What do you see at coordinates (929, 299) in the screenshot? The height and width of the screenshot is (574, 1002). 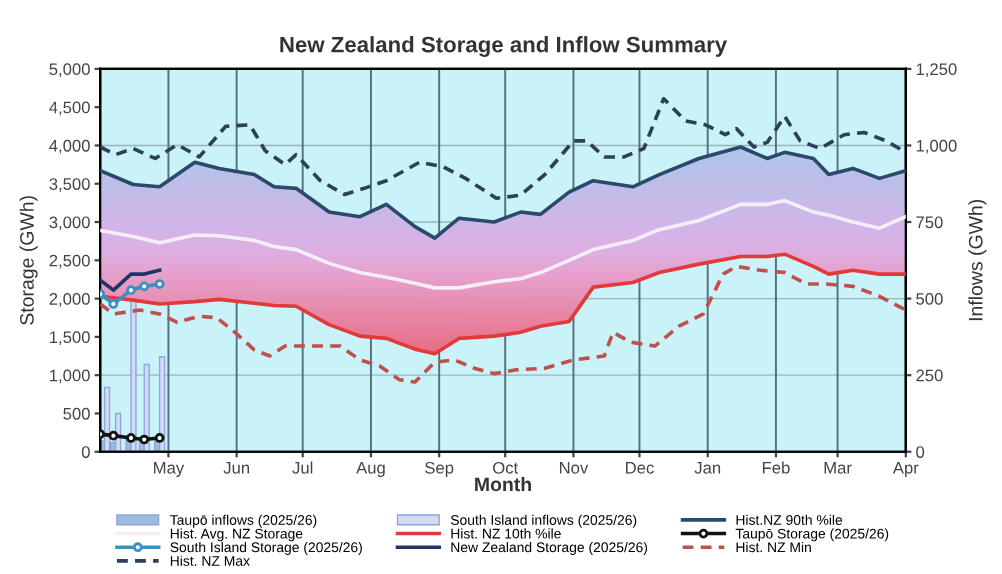 I see `y2-tick-label: 500` at bounding box center [929, 299].